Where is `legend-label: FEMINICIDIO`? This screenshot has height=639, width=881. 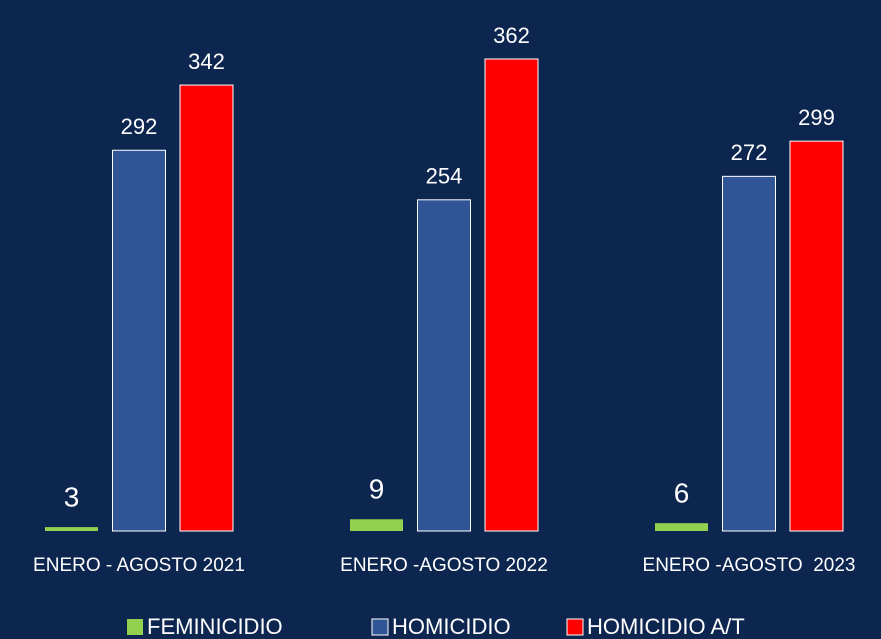 legend-label: FEMINICIDIO is located at coordinates (215, 626).